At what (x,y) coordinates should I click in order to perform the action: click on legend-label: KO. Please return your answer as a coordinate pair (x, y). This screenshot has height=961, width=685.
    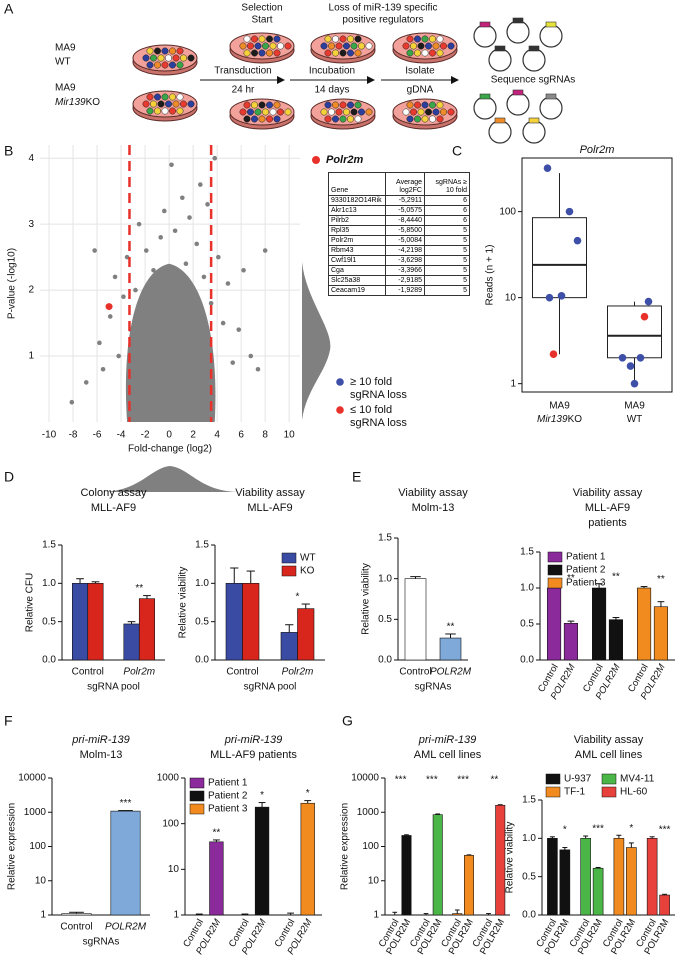
    Looking at the image, I should click on (307, 571).